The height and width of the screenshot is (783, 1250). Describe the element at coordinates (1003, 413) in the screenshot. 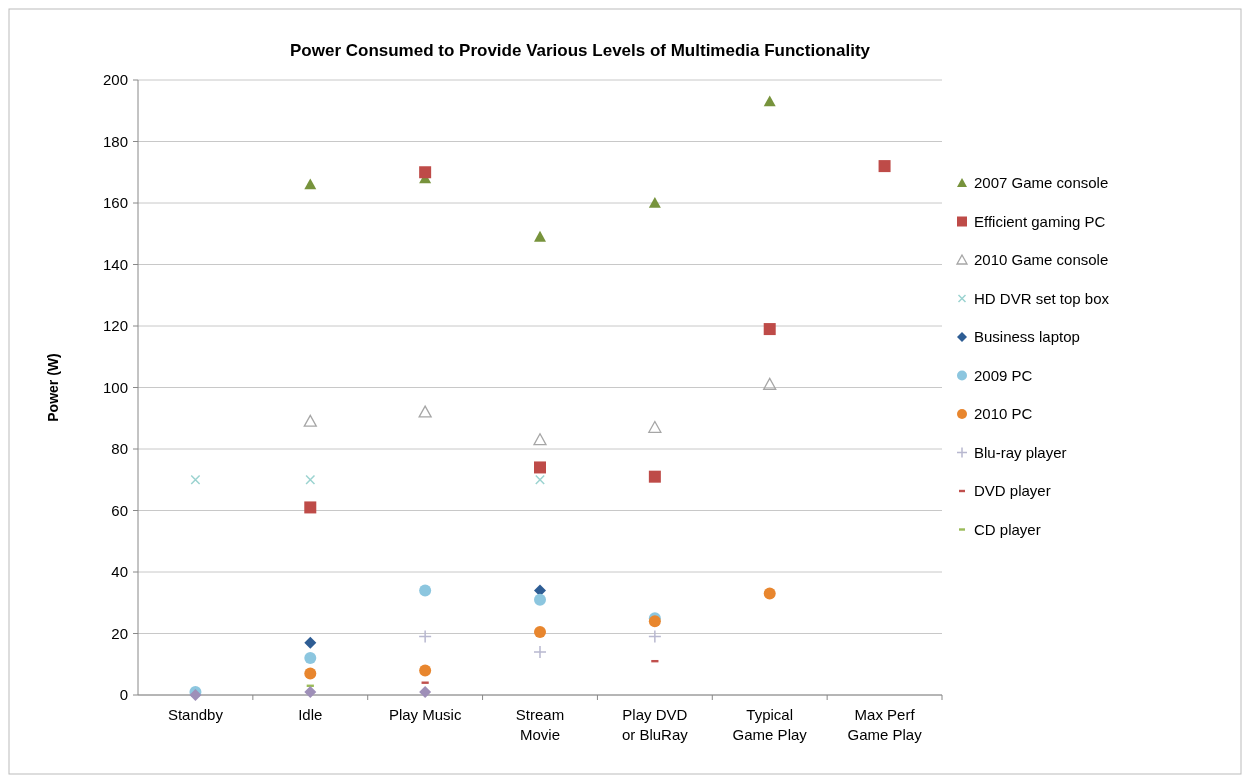

I see `legend-label: 2010 PC` at that location.